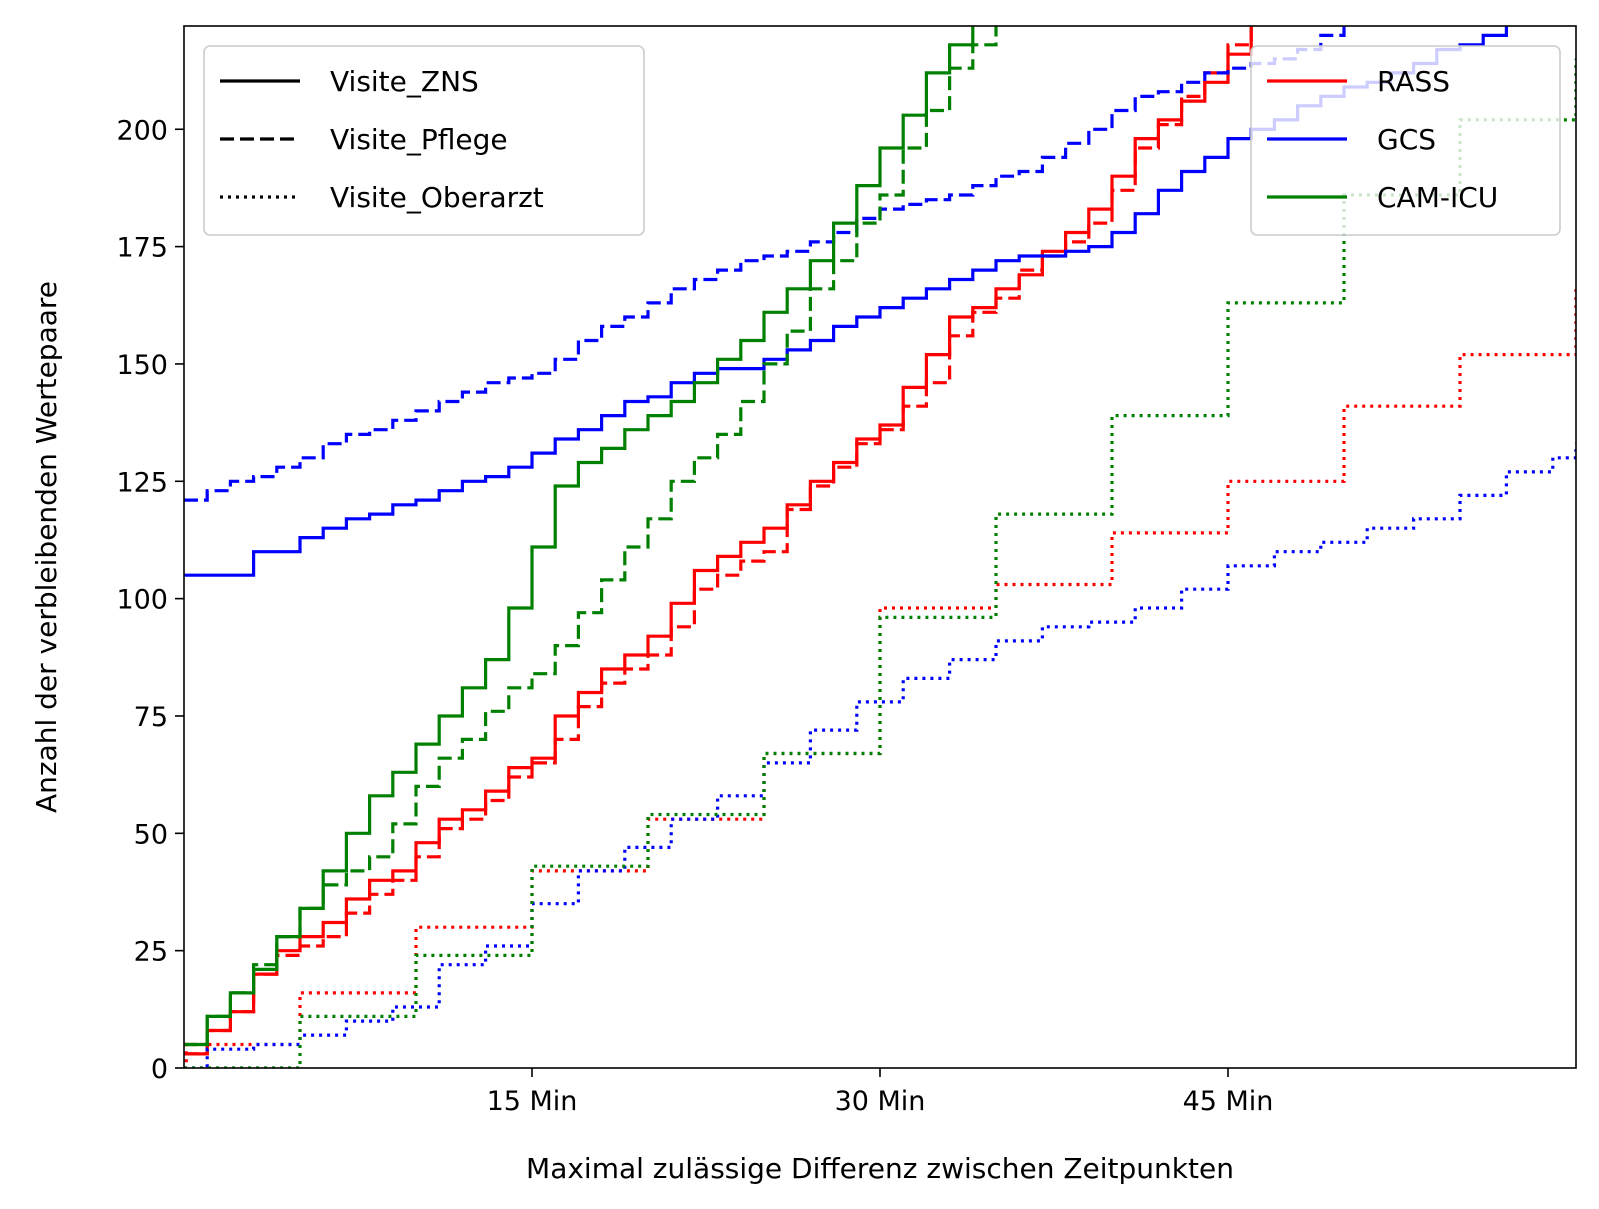  I want to click on y-tick-label: 75, so click(151, 717).